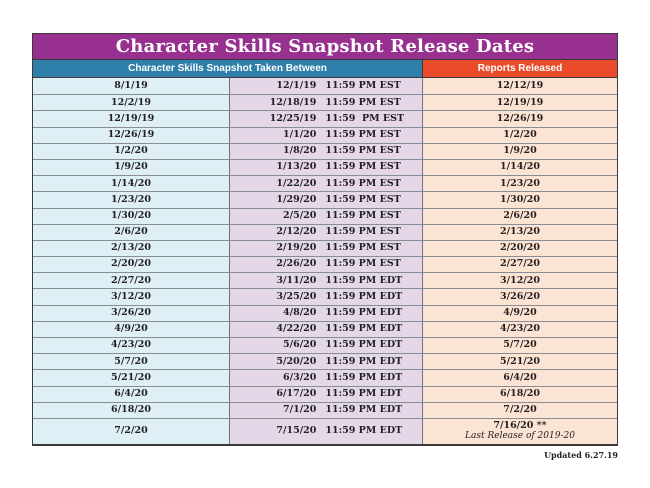 The height and width of the screenshot is (488, 650). I want to click on snapshot-start-date: 3/12/20, so click(131, 296).